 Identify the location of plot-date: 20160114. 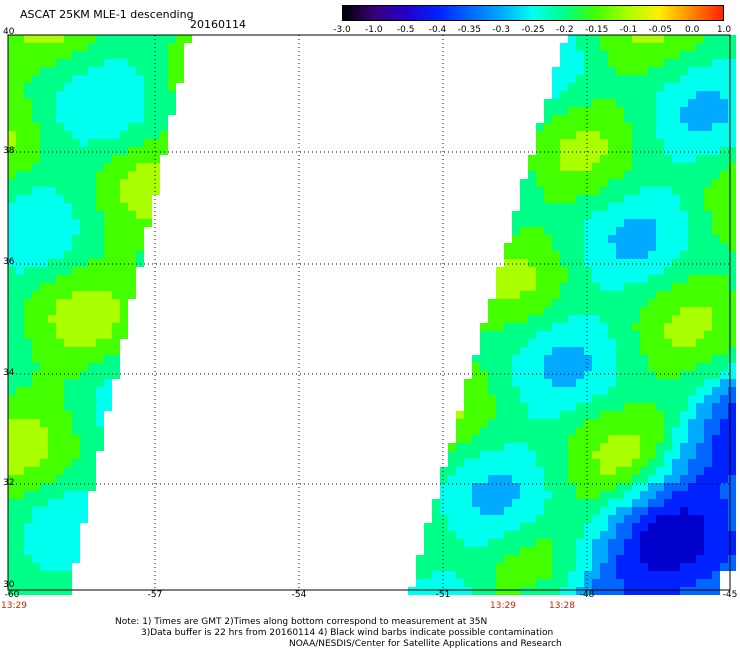
(218, 24).